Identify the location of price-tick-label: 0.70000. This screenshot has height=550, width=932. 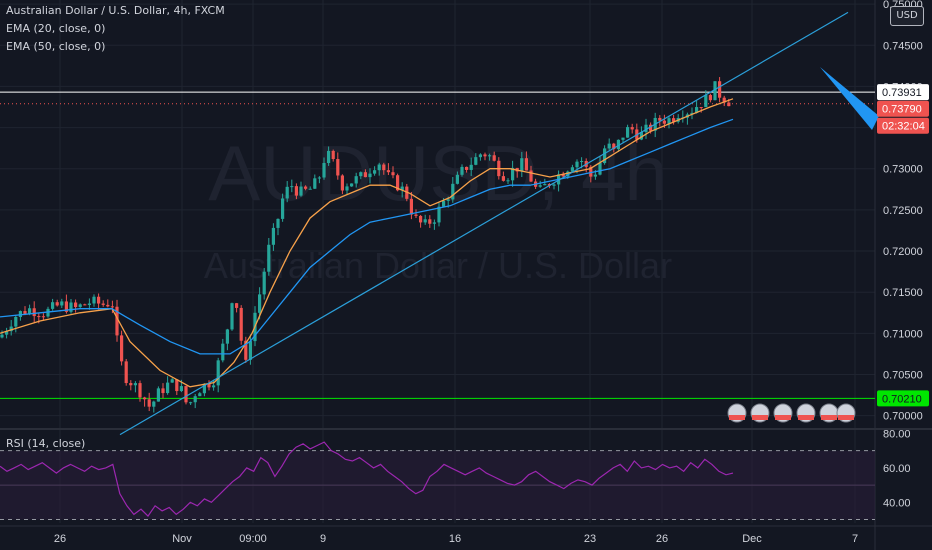
(903, 417).